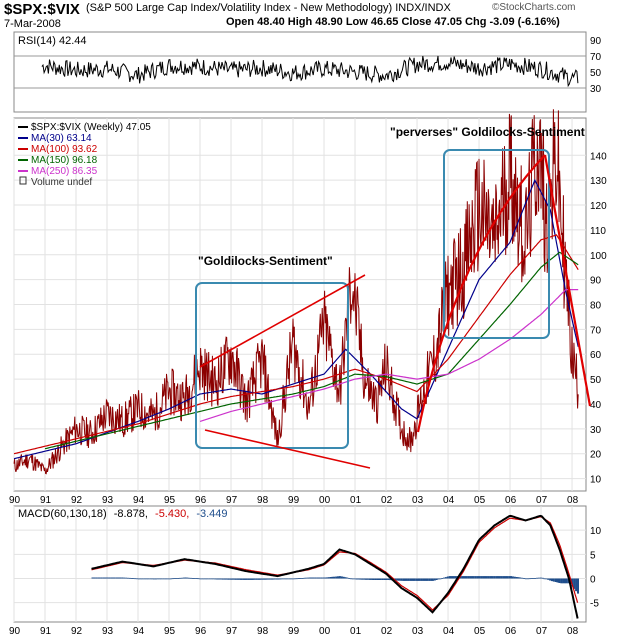 The width and height of the screenshot is (620, 639). Describe the element at coordinates (596, 89) in the screenshot. I see `rsi-tick-label: 30` at that location.